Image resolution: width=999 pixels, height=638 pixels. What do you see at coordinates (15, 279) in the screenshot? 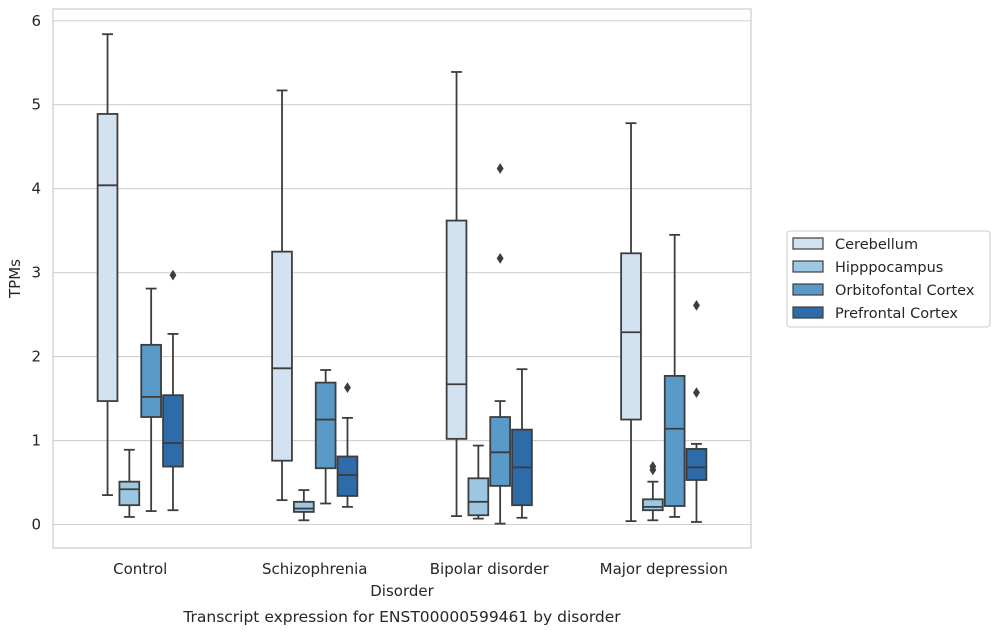
I see `y-axis-title: TPMs` at bounding box center [15, 279].